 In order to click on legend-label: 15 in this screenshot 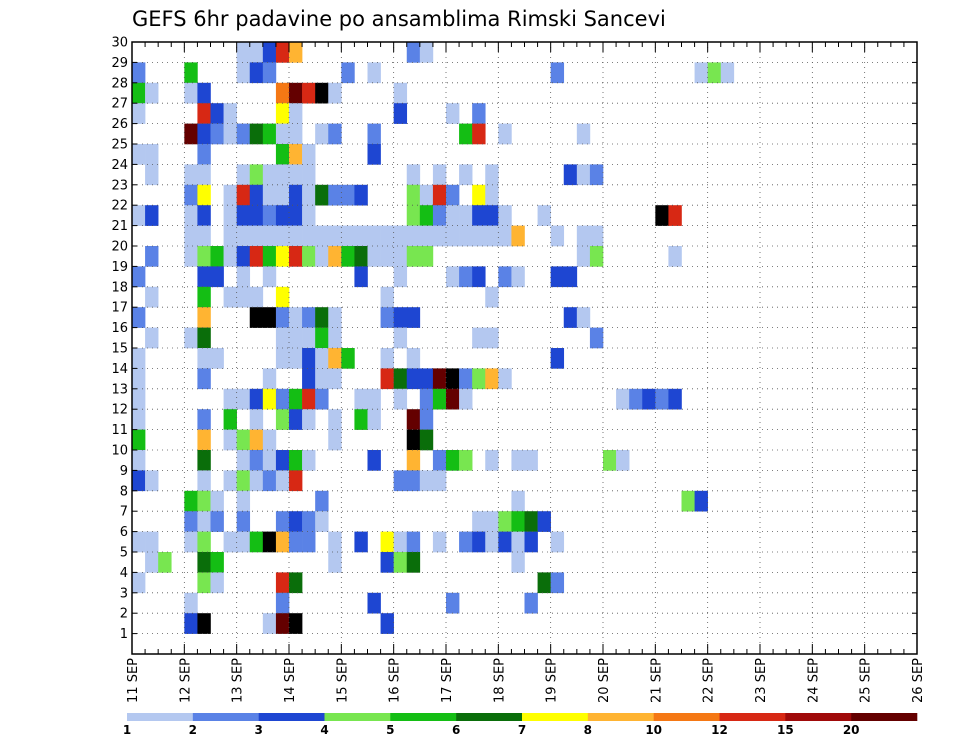, I will do `click(785, 730)`.